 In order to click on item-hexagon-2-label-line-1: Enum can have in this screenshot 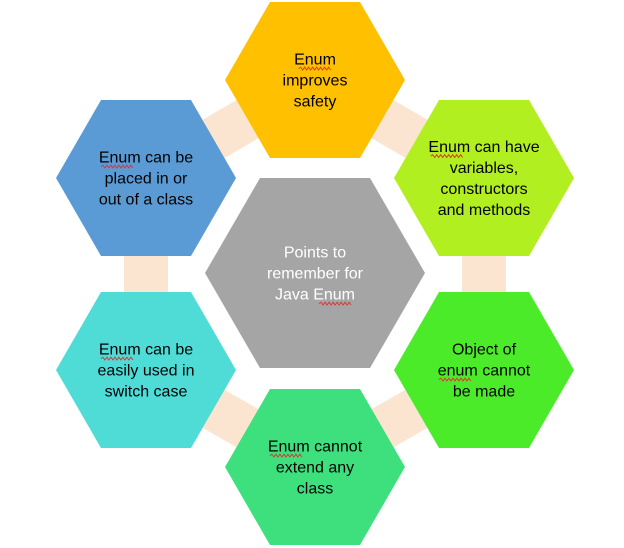, I will do `click(483, 147)`.